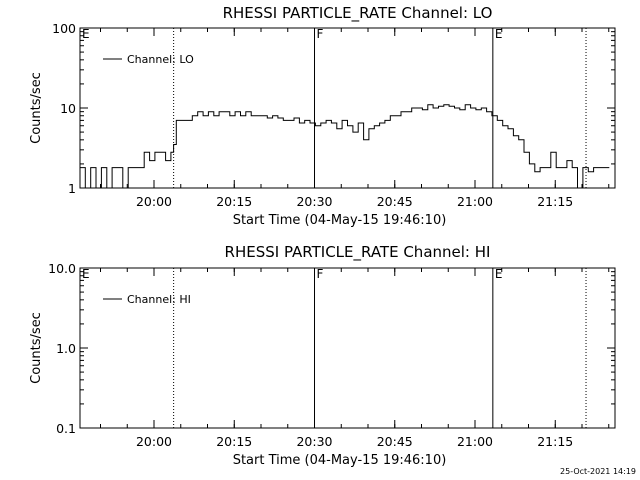  I want to click on legend-label: Channel: LO, so click(160, 59).